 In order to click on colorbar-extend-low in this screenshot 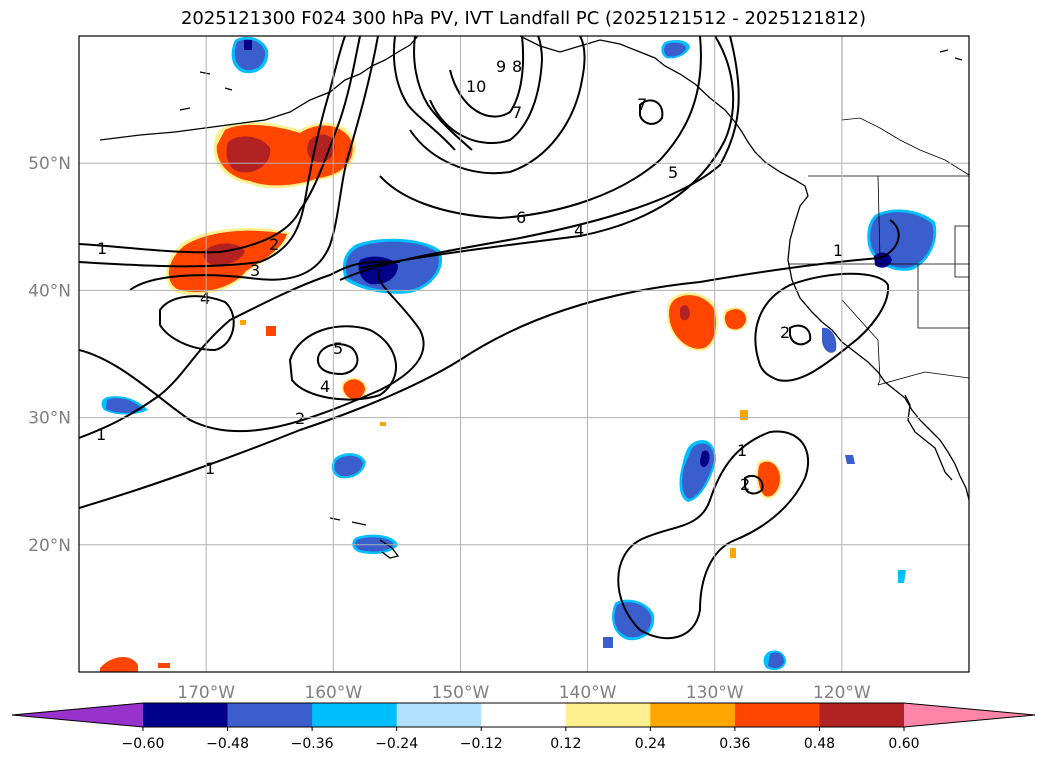, I will do `click(77, 715)`.